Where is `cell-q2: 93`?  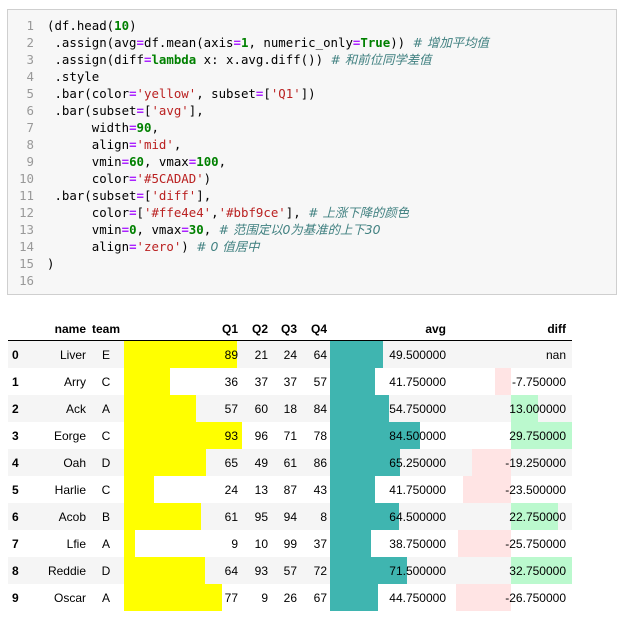
cell-q2: 93 is located at coordinates (256, 570).